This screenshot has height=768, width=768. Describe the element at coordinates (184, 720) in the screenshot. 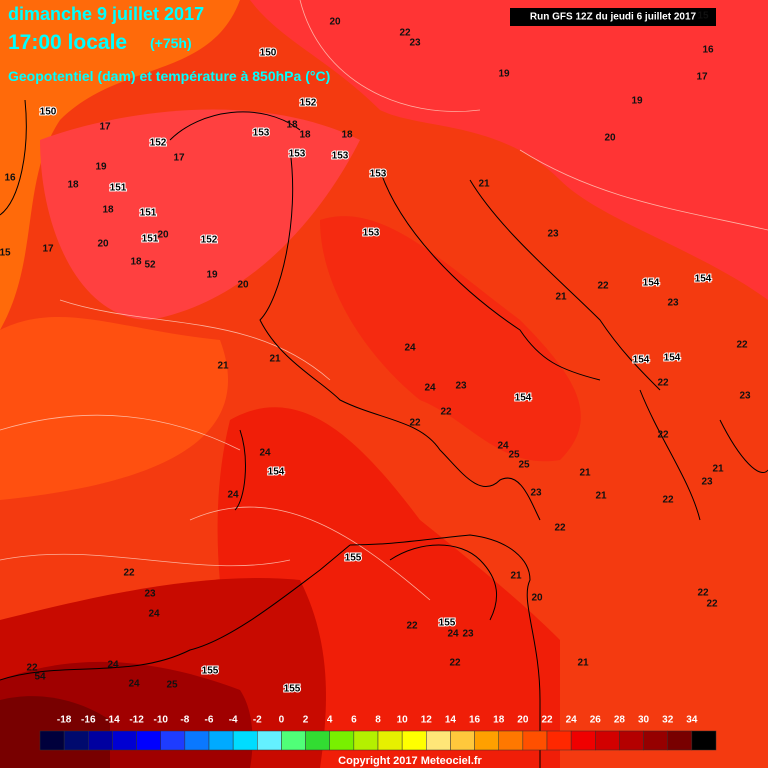

I see `legend-label: -8` at that location.